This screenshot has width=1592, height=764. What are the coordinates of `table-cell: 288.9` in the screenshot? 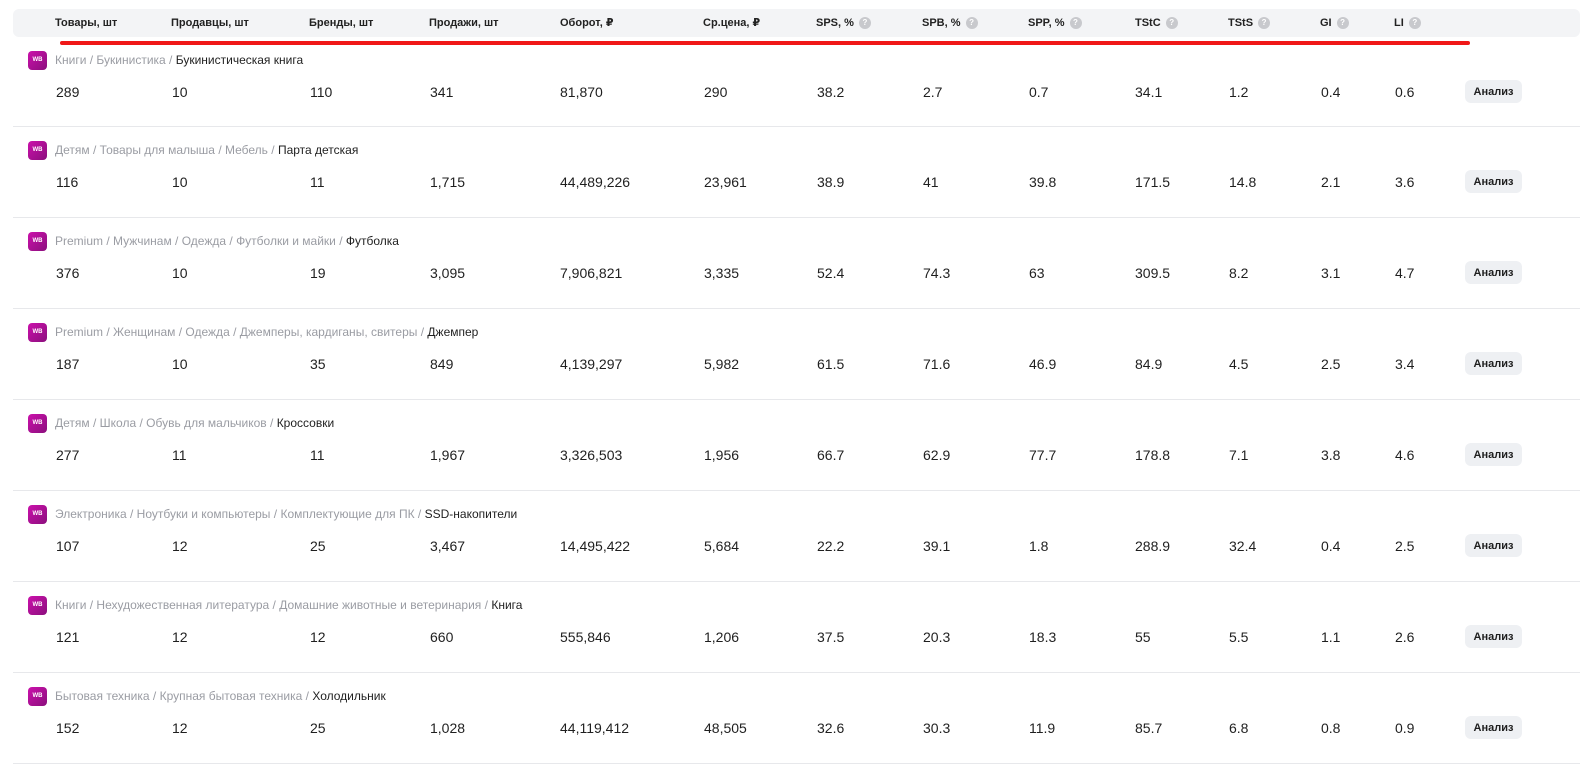 It's located at (1153, 546).